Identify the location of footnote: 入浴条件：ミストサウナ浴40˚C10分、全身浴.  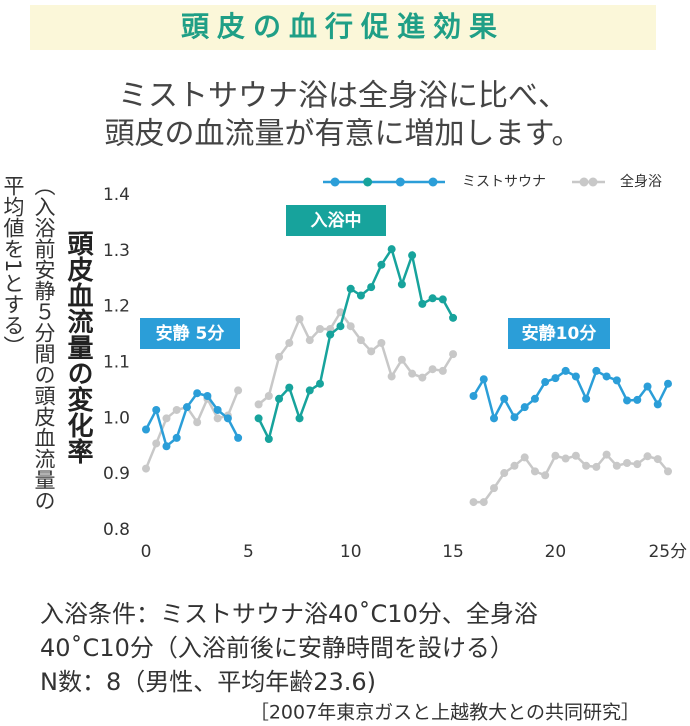
(289, 614).